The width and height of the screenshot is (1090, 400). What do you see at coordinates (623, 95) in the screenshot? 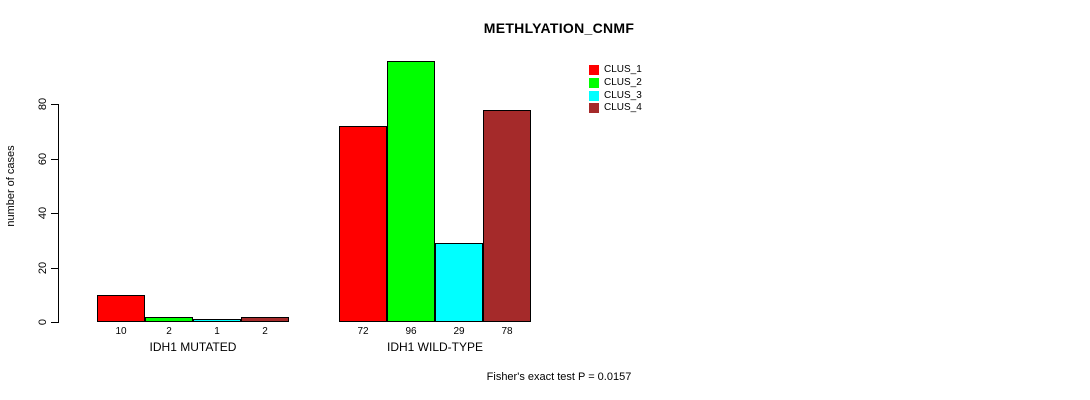
I see `legend-label: CLUS_3` at bounding box center [623, 95].